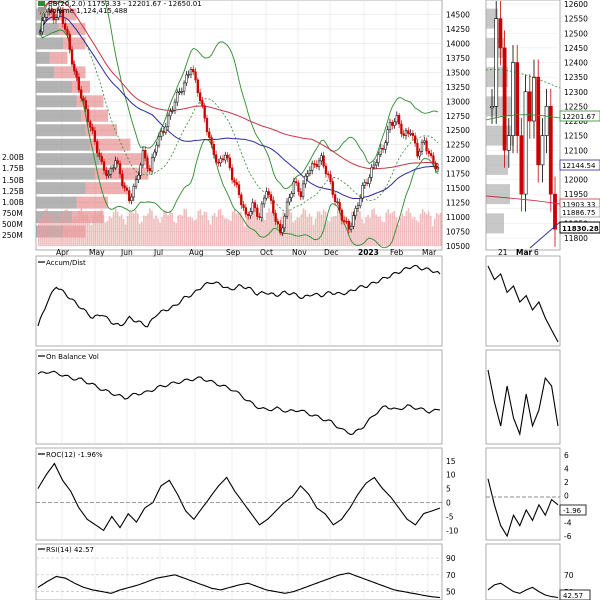 The image size is (600, 600). What do you see at coordinates (545, 235) in the screenshot?
I see `right-ma-blue-line` at bounding box center [545, 235].